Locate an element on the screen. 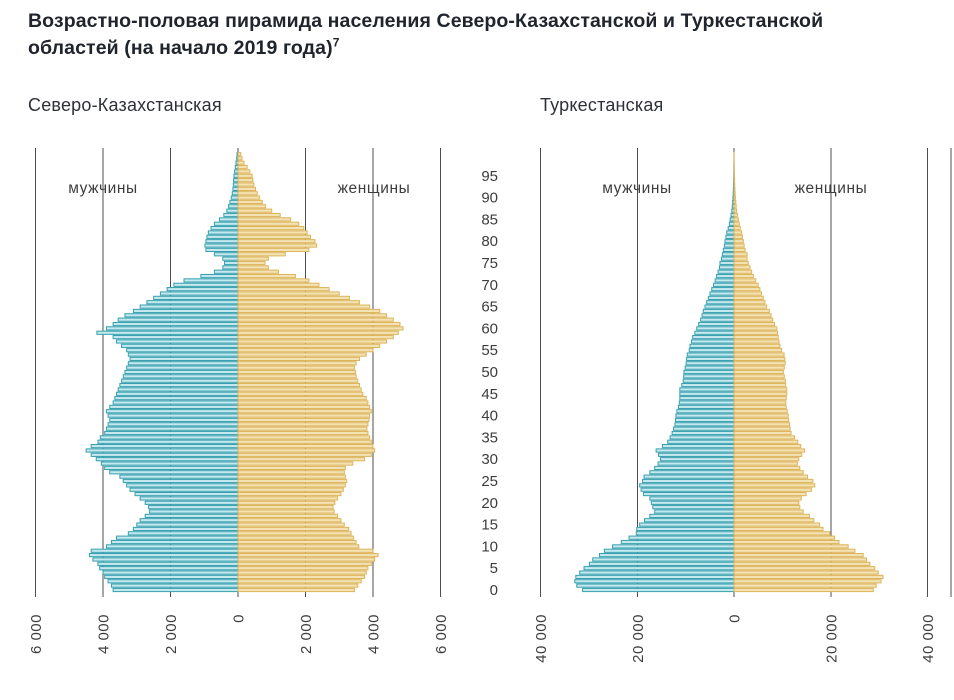 The image size is (954, 700). x-tick-label: 6 000 is located at coordinates (36, 634).